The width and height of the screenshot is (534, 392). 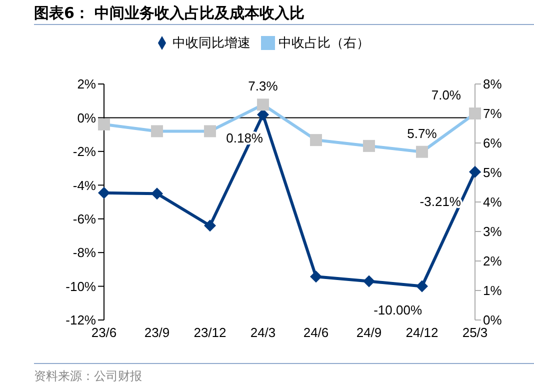 I want to click on x-tick-label: 24/9, so click(x=369, y=332).